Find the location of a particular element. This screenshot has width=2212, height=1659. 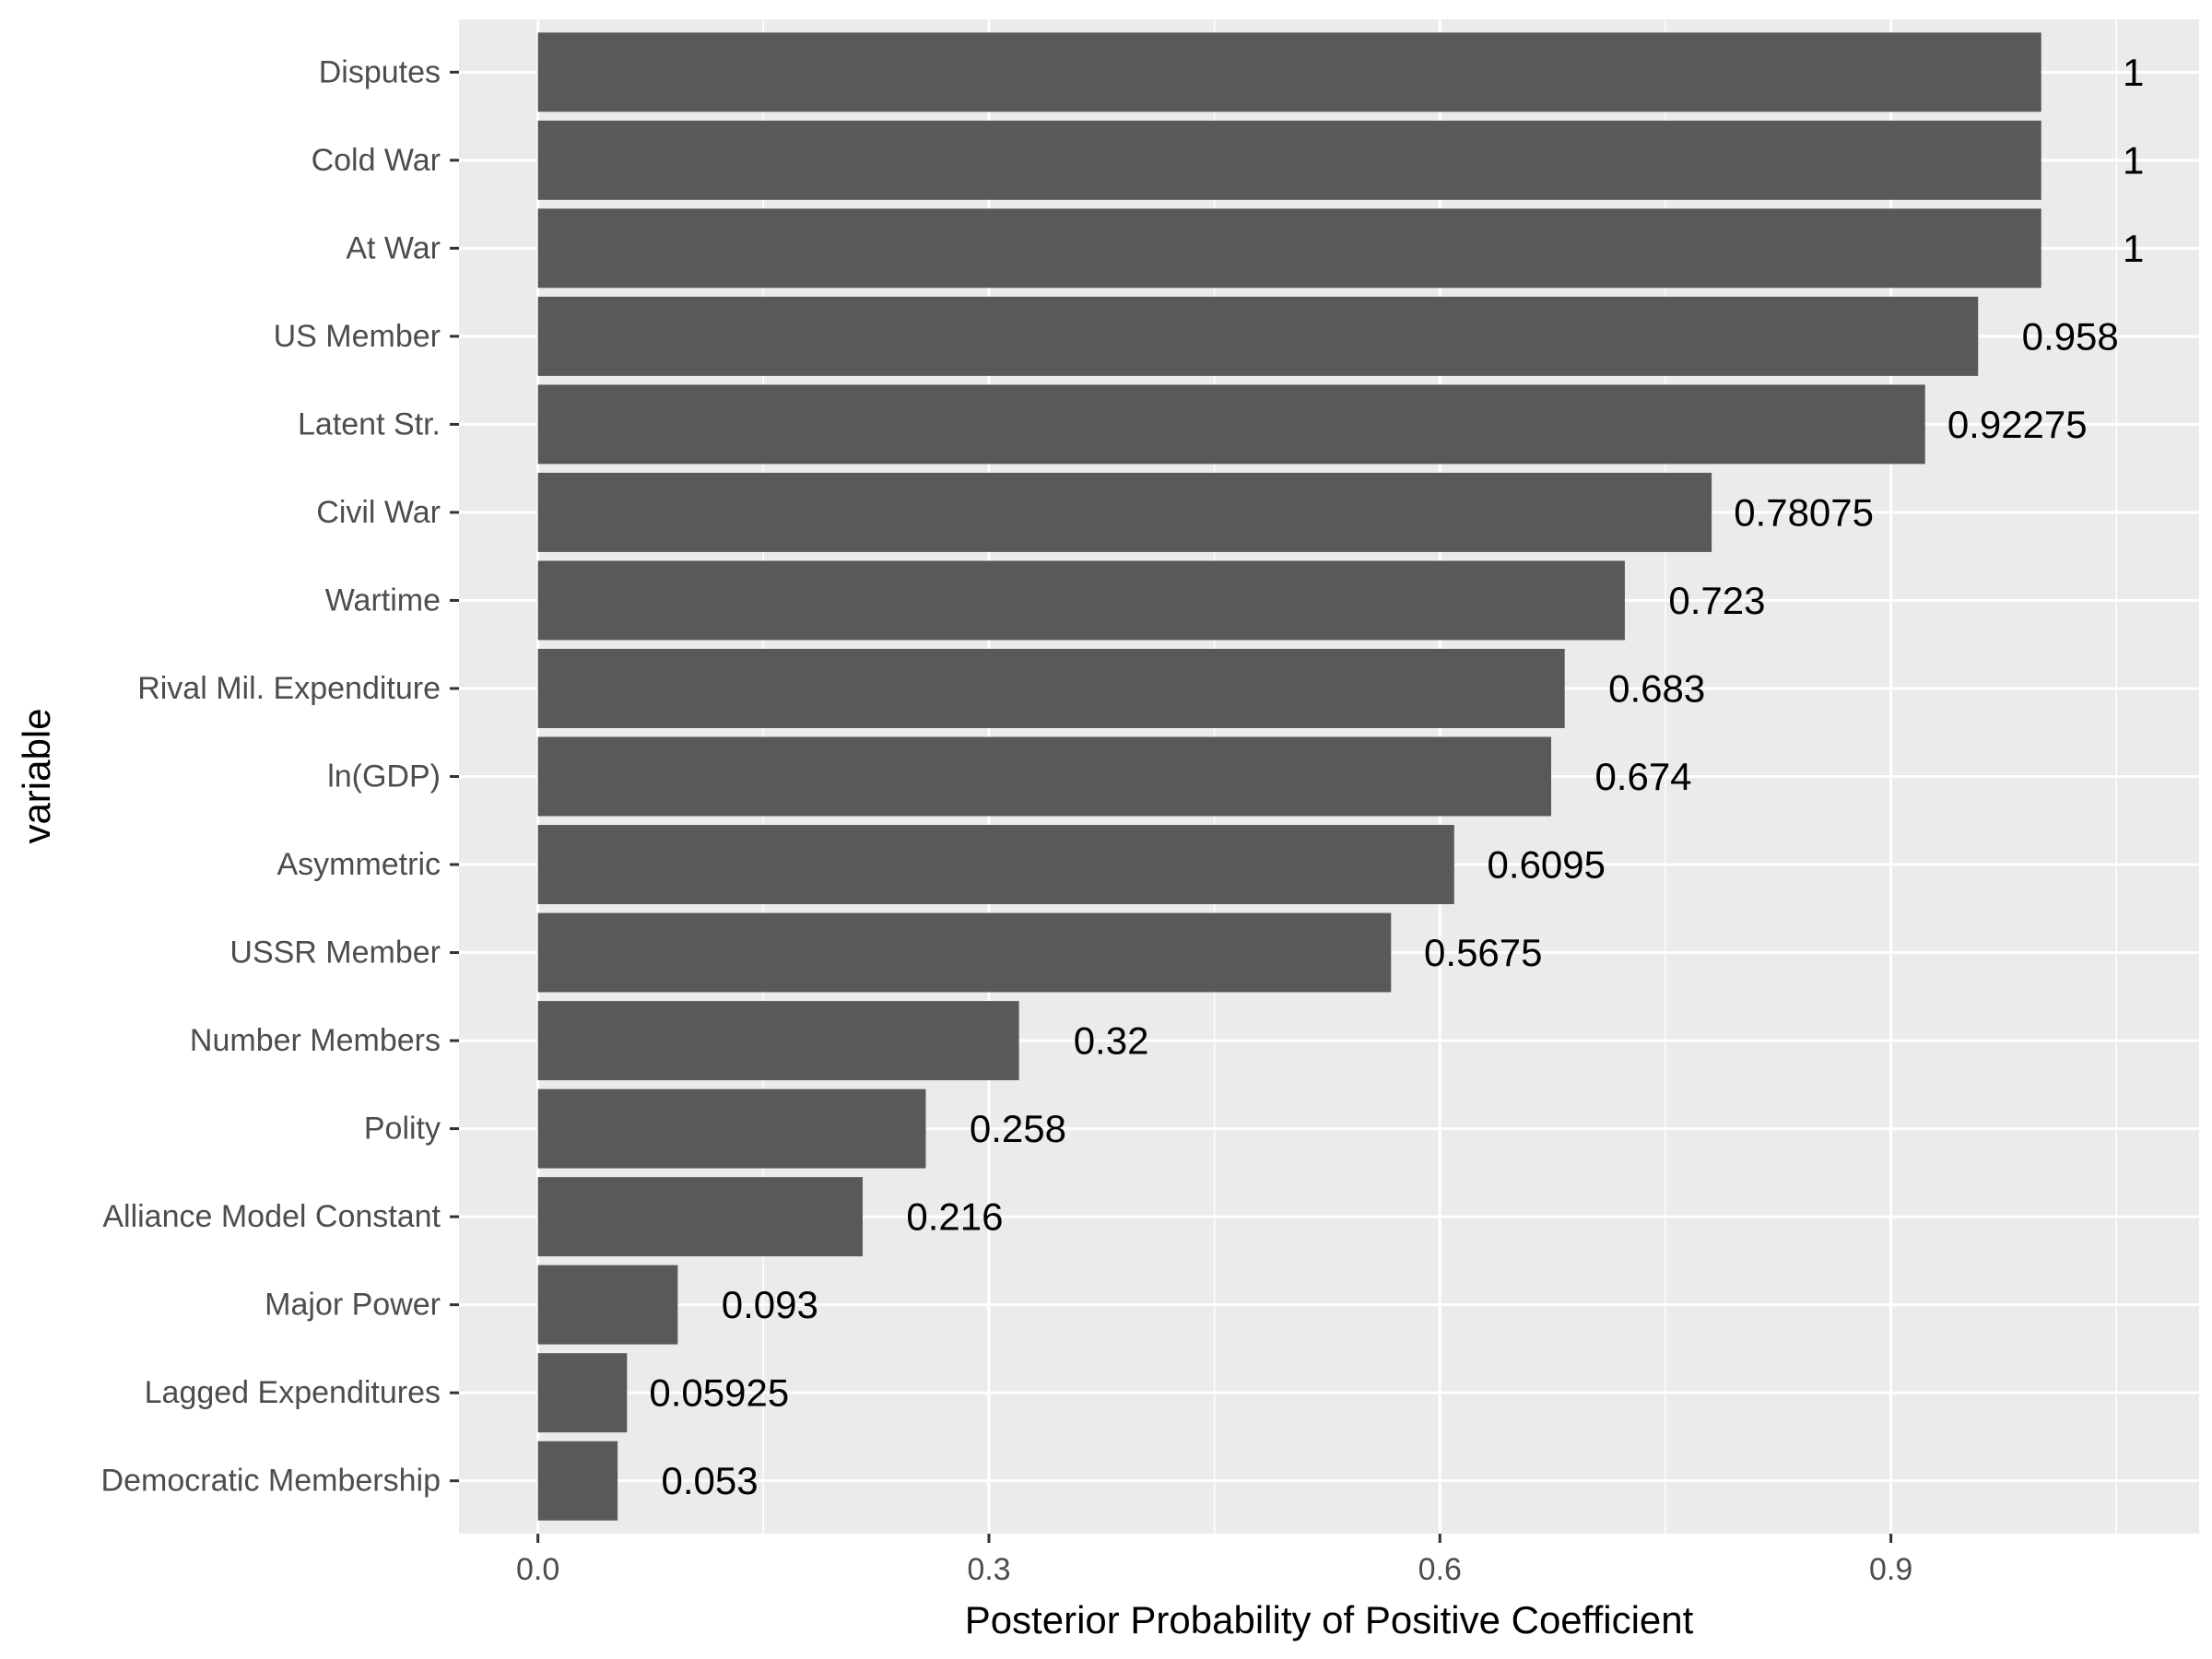

x-tick-label: 0.3 is located at coordinates (988, 1569).